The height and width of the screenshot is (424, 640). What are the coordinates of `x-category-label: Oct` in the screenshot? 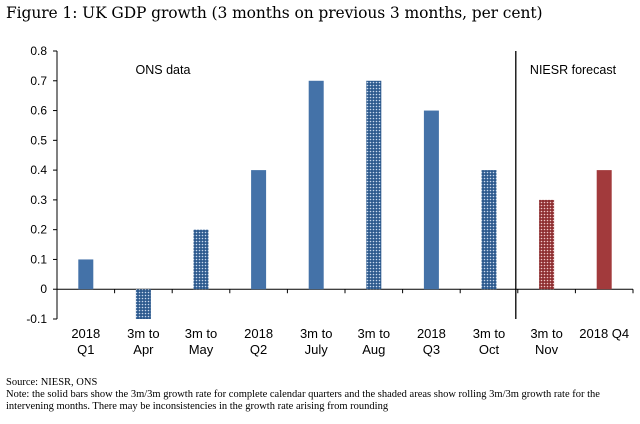 It's located at (489, 349).